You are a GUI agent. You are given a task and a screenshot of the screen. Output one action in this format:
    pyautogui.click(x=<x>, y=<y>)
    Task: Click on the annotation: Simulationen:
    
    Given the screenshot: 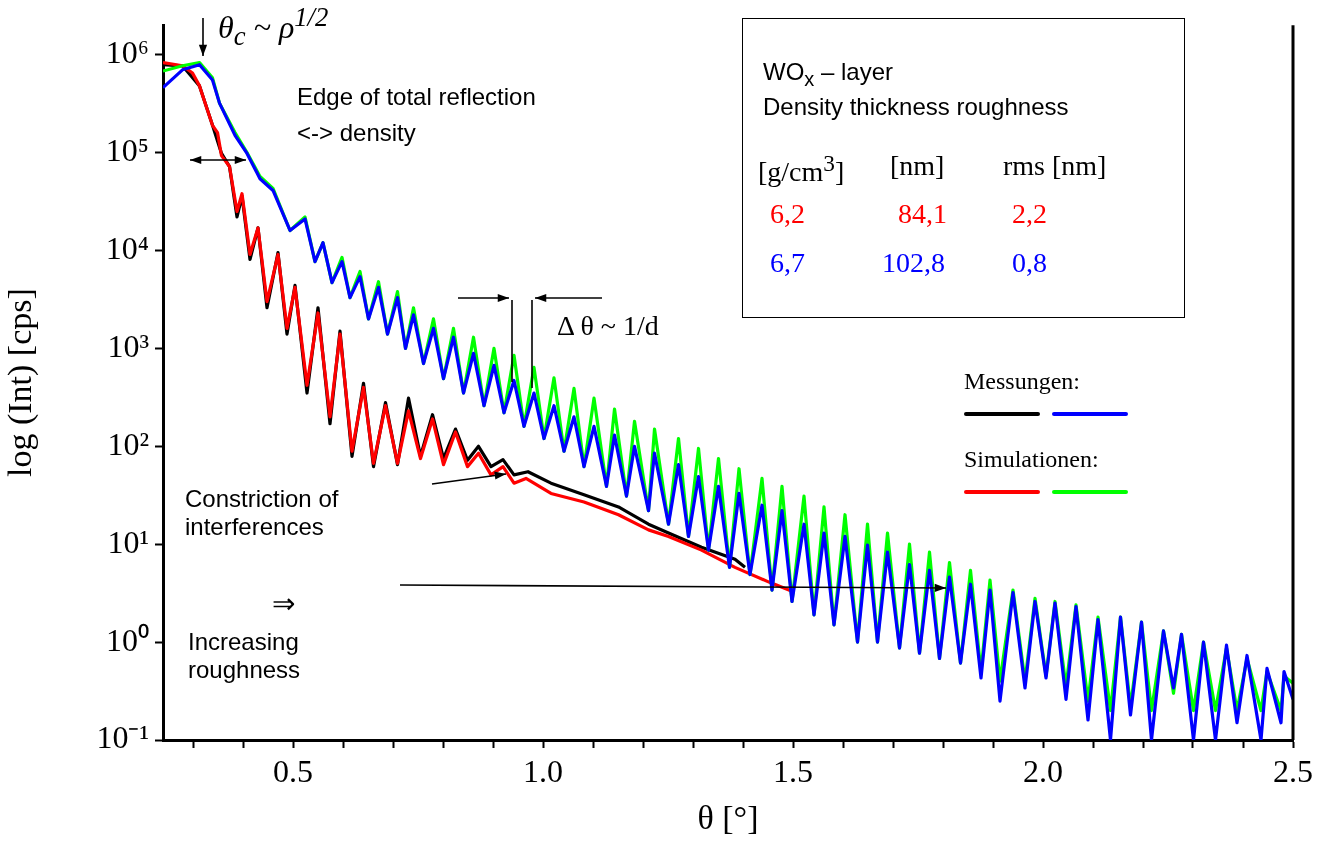 What is the action you would take?
    pyautogui.click(x=1031, y=460)
    